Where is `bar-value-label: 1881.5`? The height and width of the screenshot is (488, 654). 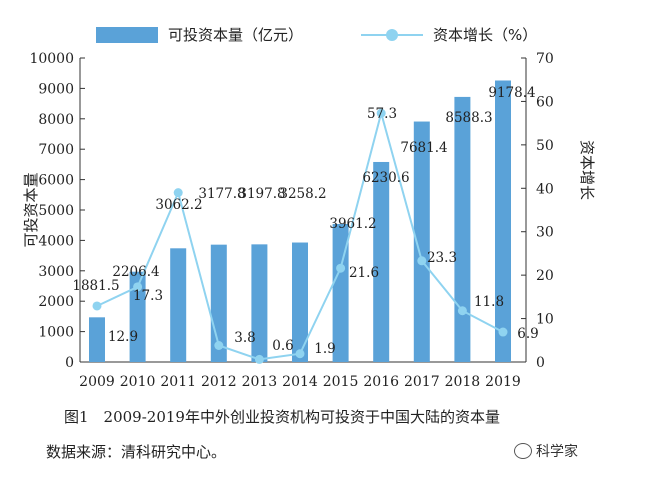
bar-value-label: 1881.5 is located at coordinates (95, 286).